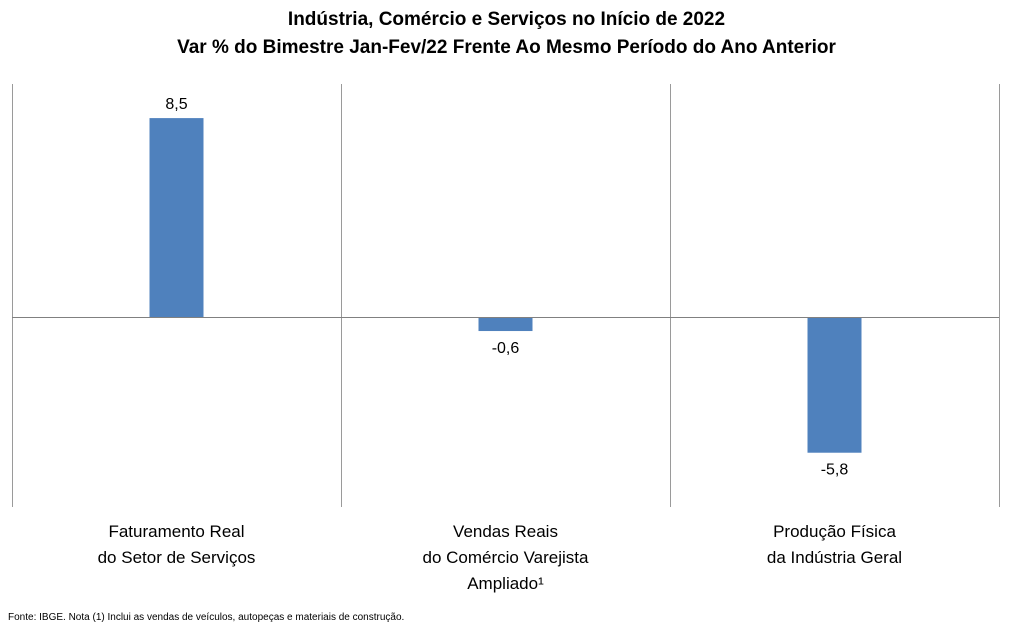  What do you see at coordinates (176, 104) in the screenshot?
I see `data-label: 8,5` at bounding box center [176, 104].